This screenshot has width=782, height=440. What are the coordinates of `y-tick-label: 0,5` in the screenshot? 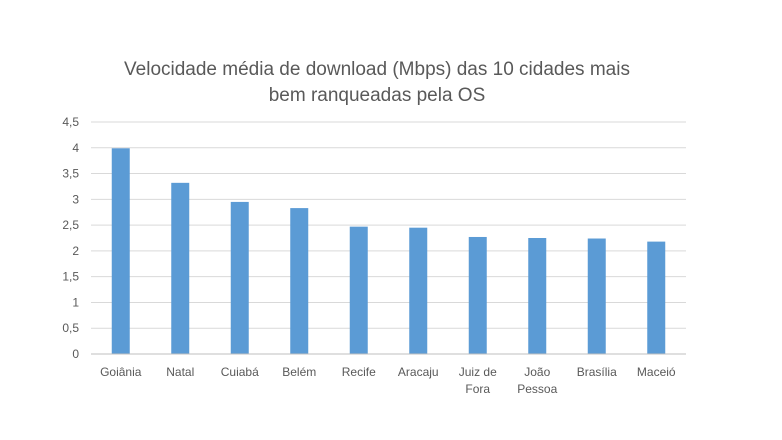 It's located at (70, 328).